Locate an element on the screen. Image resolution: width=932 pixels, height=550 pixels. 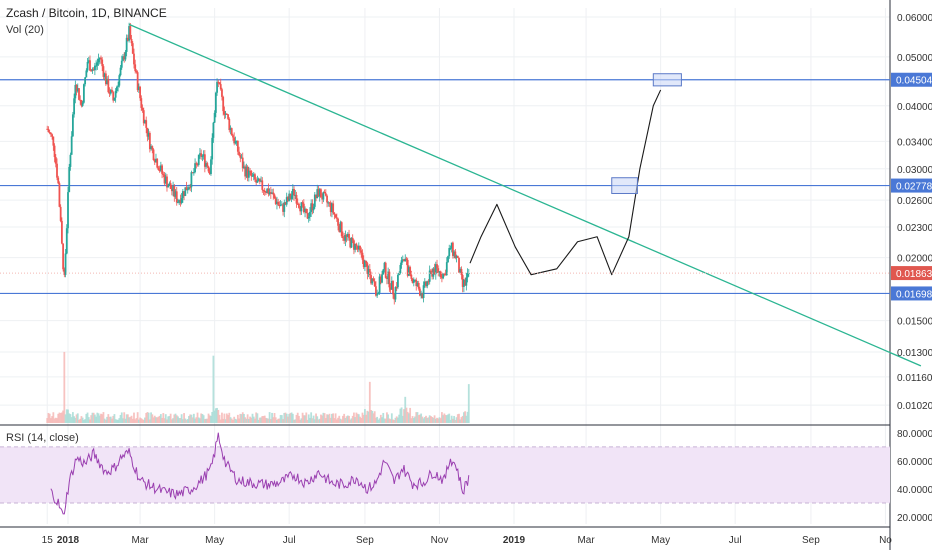
projection-path is located at coordinates (565, 182).